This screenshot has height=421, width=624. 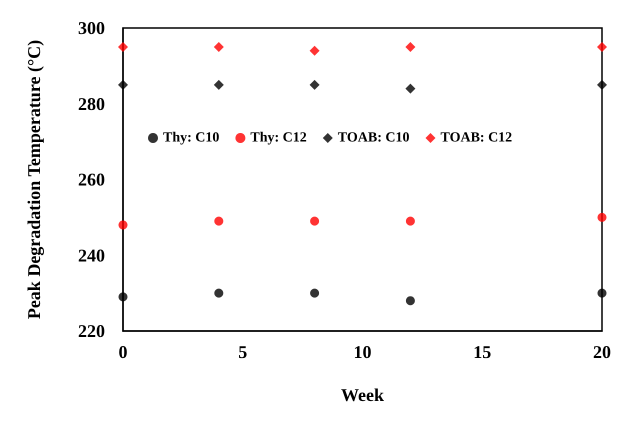 What do you see at coordinates (602, 352) in the screenshot?
I see `x-tick-label: 20` at bounding box center [602, 352].